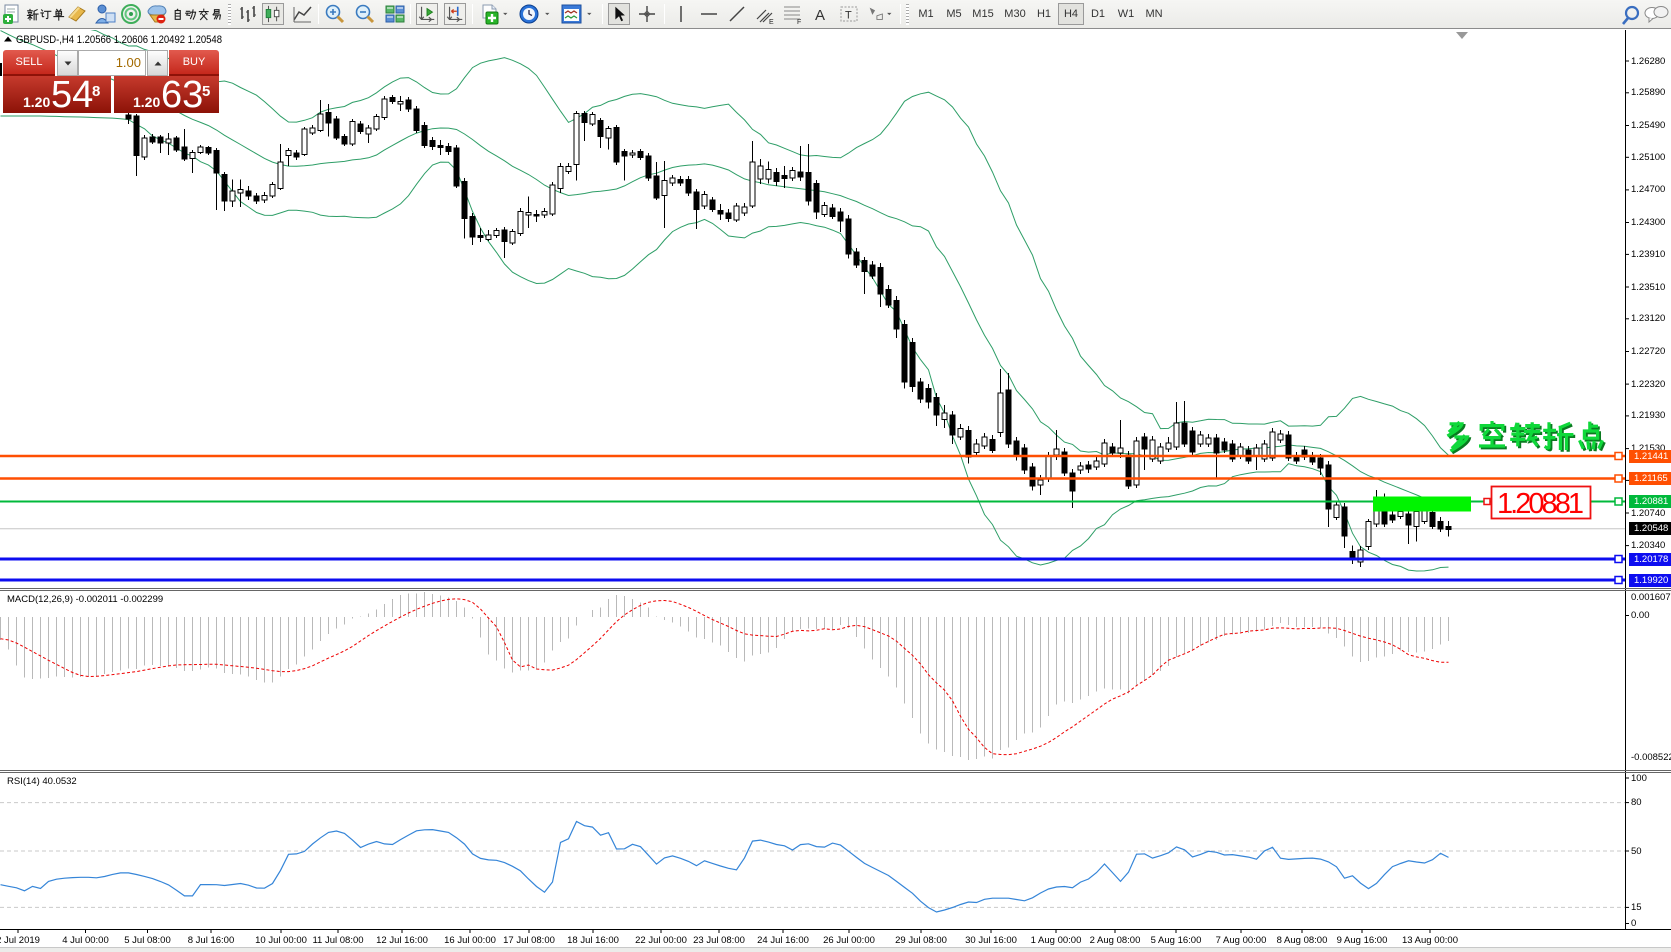 This screenshot has height=952, width=1671. Describe the element at coordinates (820, 15) in the screenshot. I see `svg-text: A` at that location.